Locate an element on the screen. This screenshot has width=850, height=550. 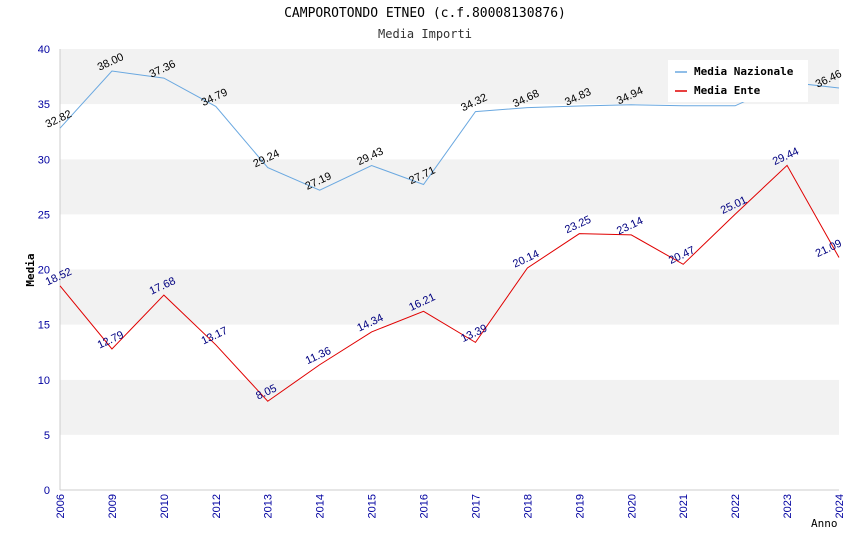
y-tick-label: 35 is located at coordinates (44, 105).